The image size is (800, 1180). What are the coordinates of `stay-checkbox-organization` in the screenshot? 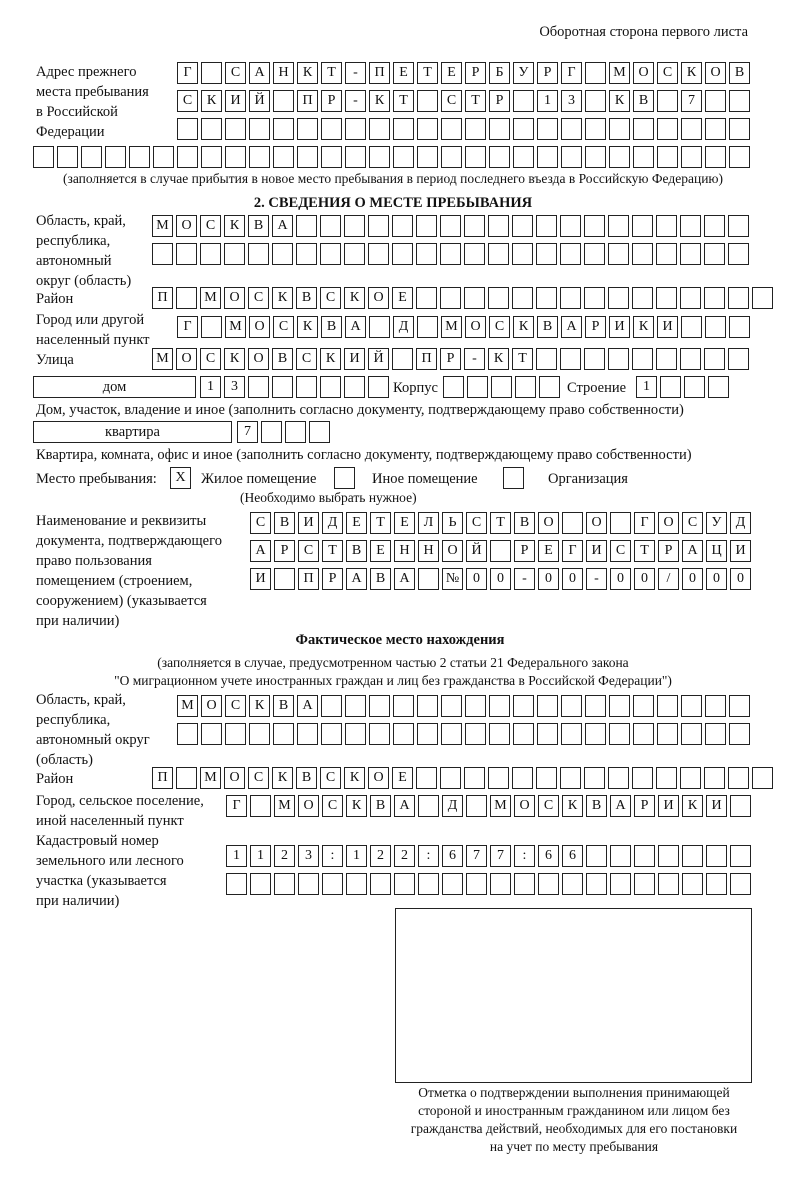 It's located at (513, 478).